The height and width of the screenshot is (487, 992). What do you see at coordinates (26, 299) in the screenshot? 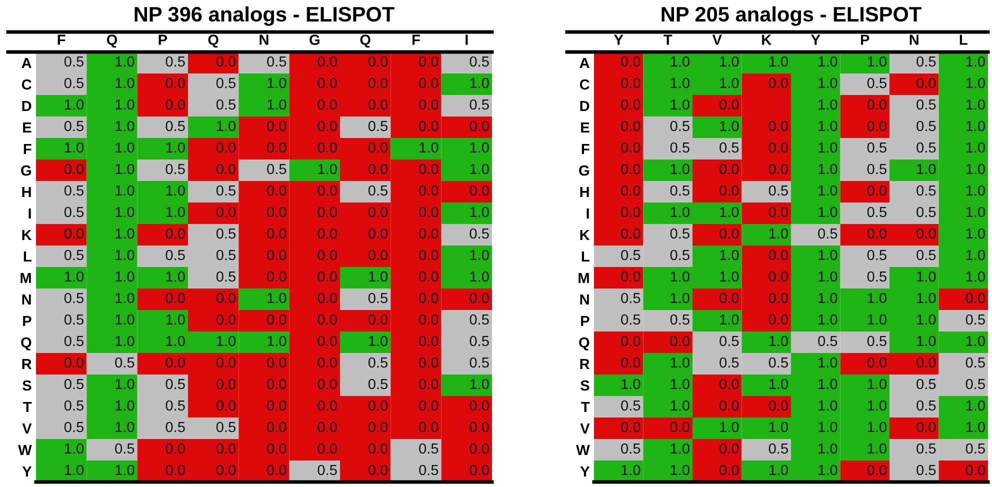
I see `y-tick-label: N` at bounding box center [26, 299].